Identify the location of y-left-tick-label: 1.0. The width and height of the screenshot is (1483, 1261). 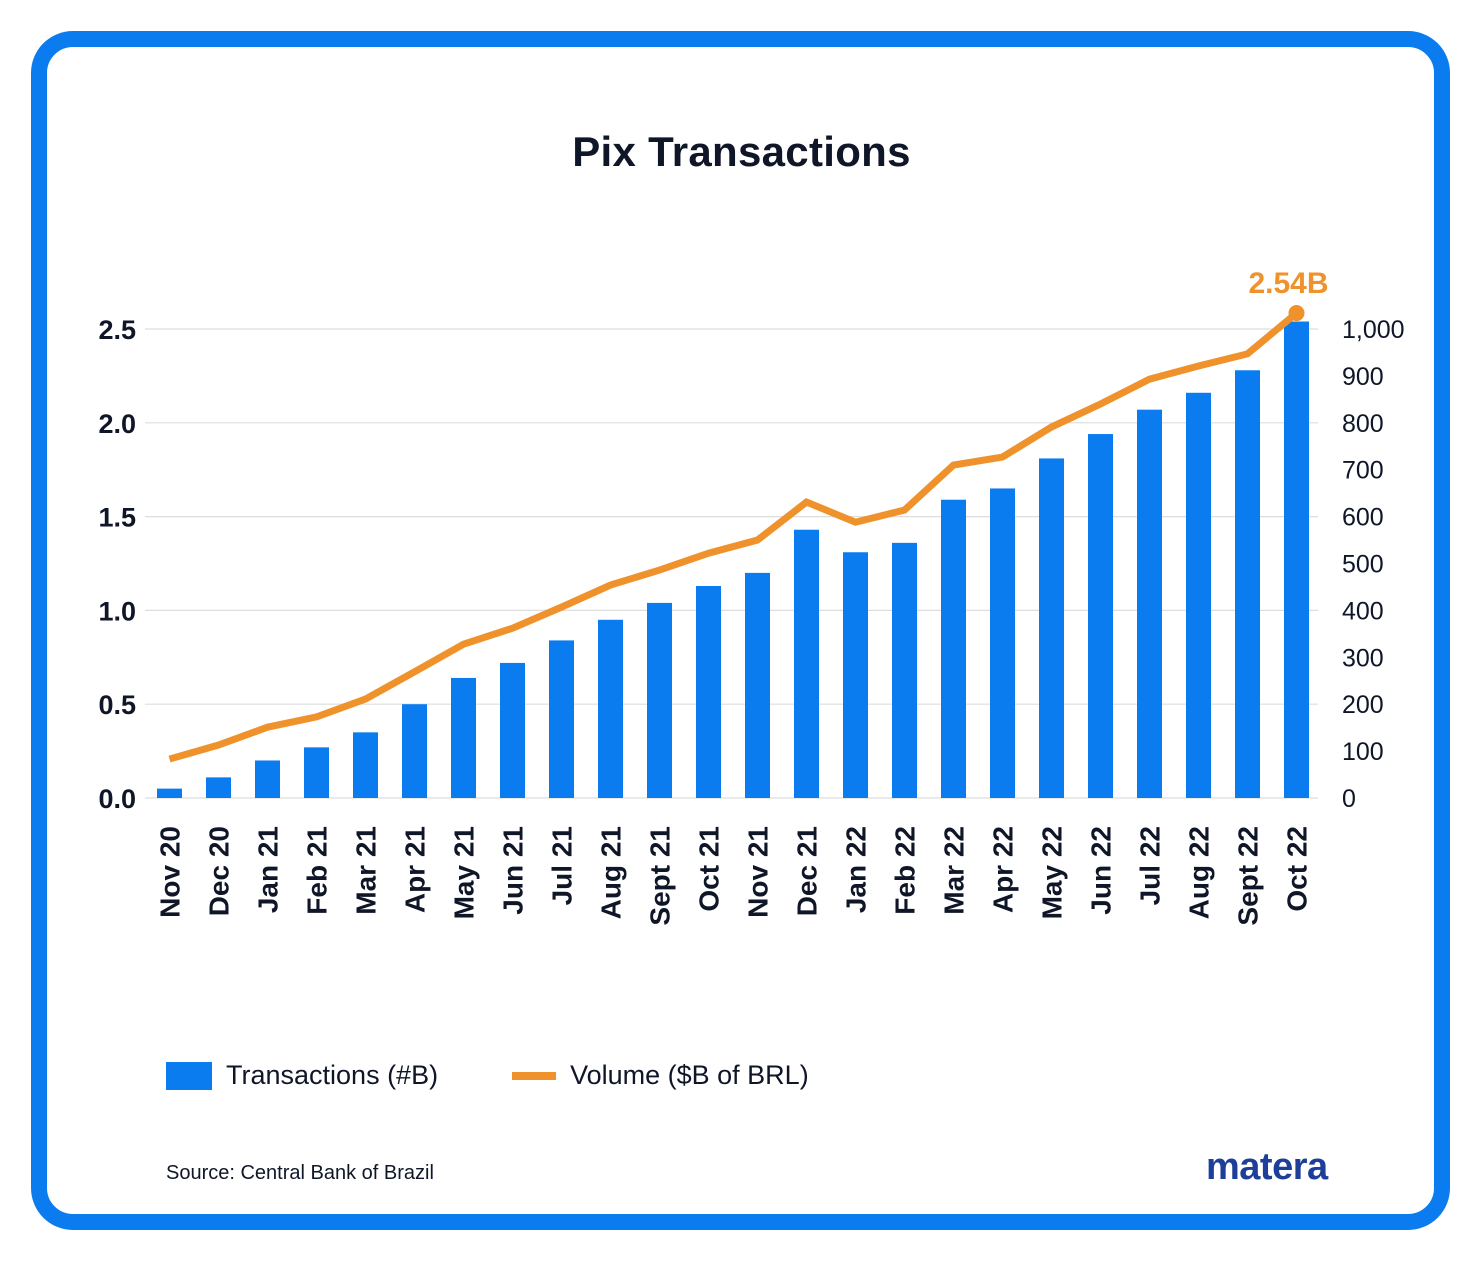
(117, 611).